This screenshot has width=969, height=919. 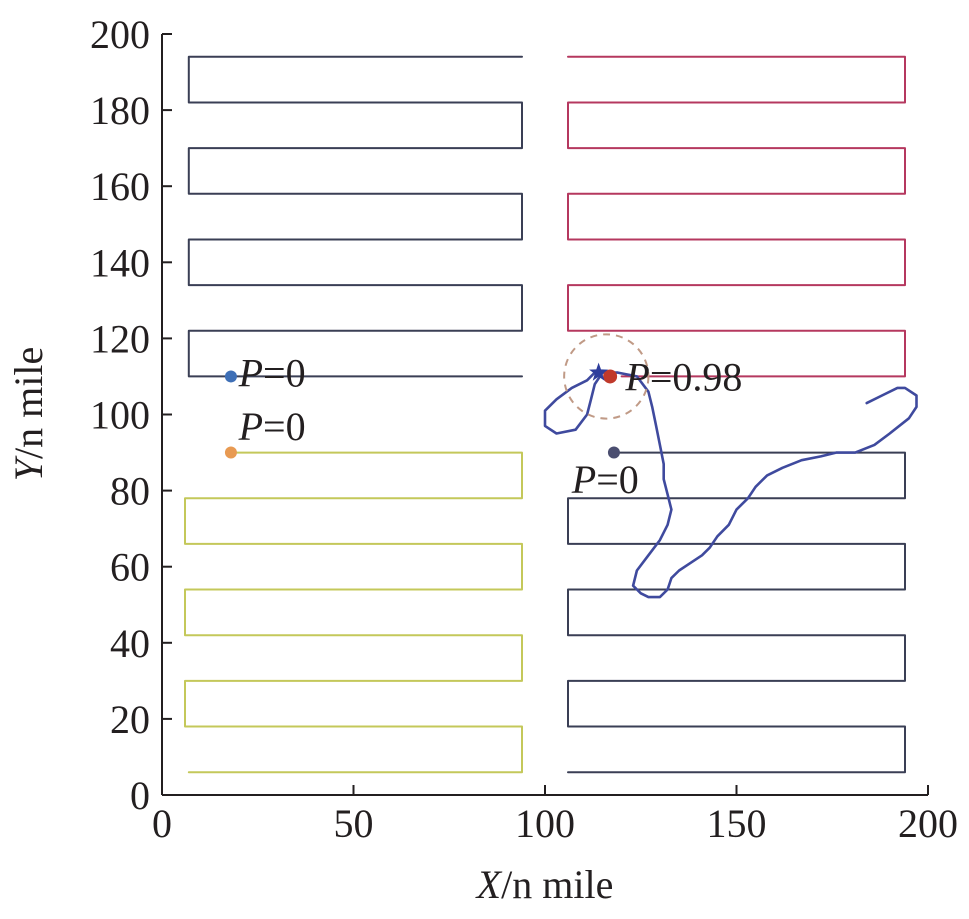 I want to click on start-orange-label-prefix: P, so click(x=250, y=426).